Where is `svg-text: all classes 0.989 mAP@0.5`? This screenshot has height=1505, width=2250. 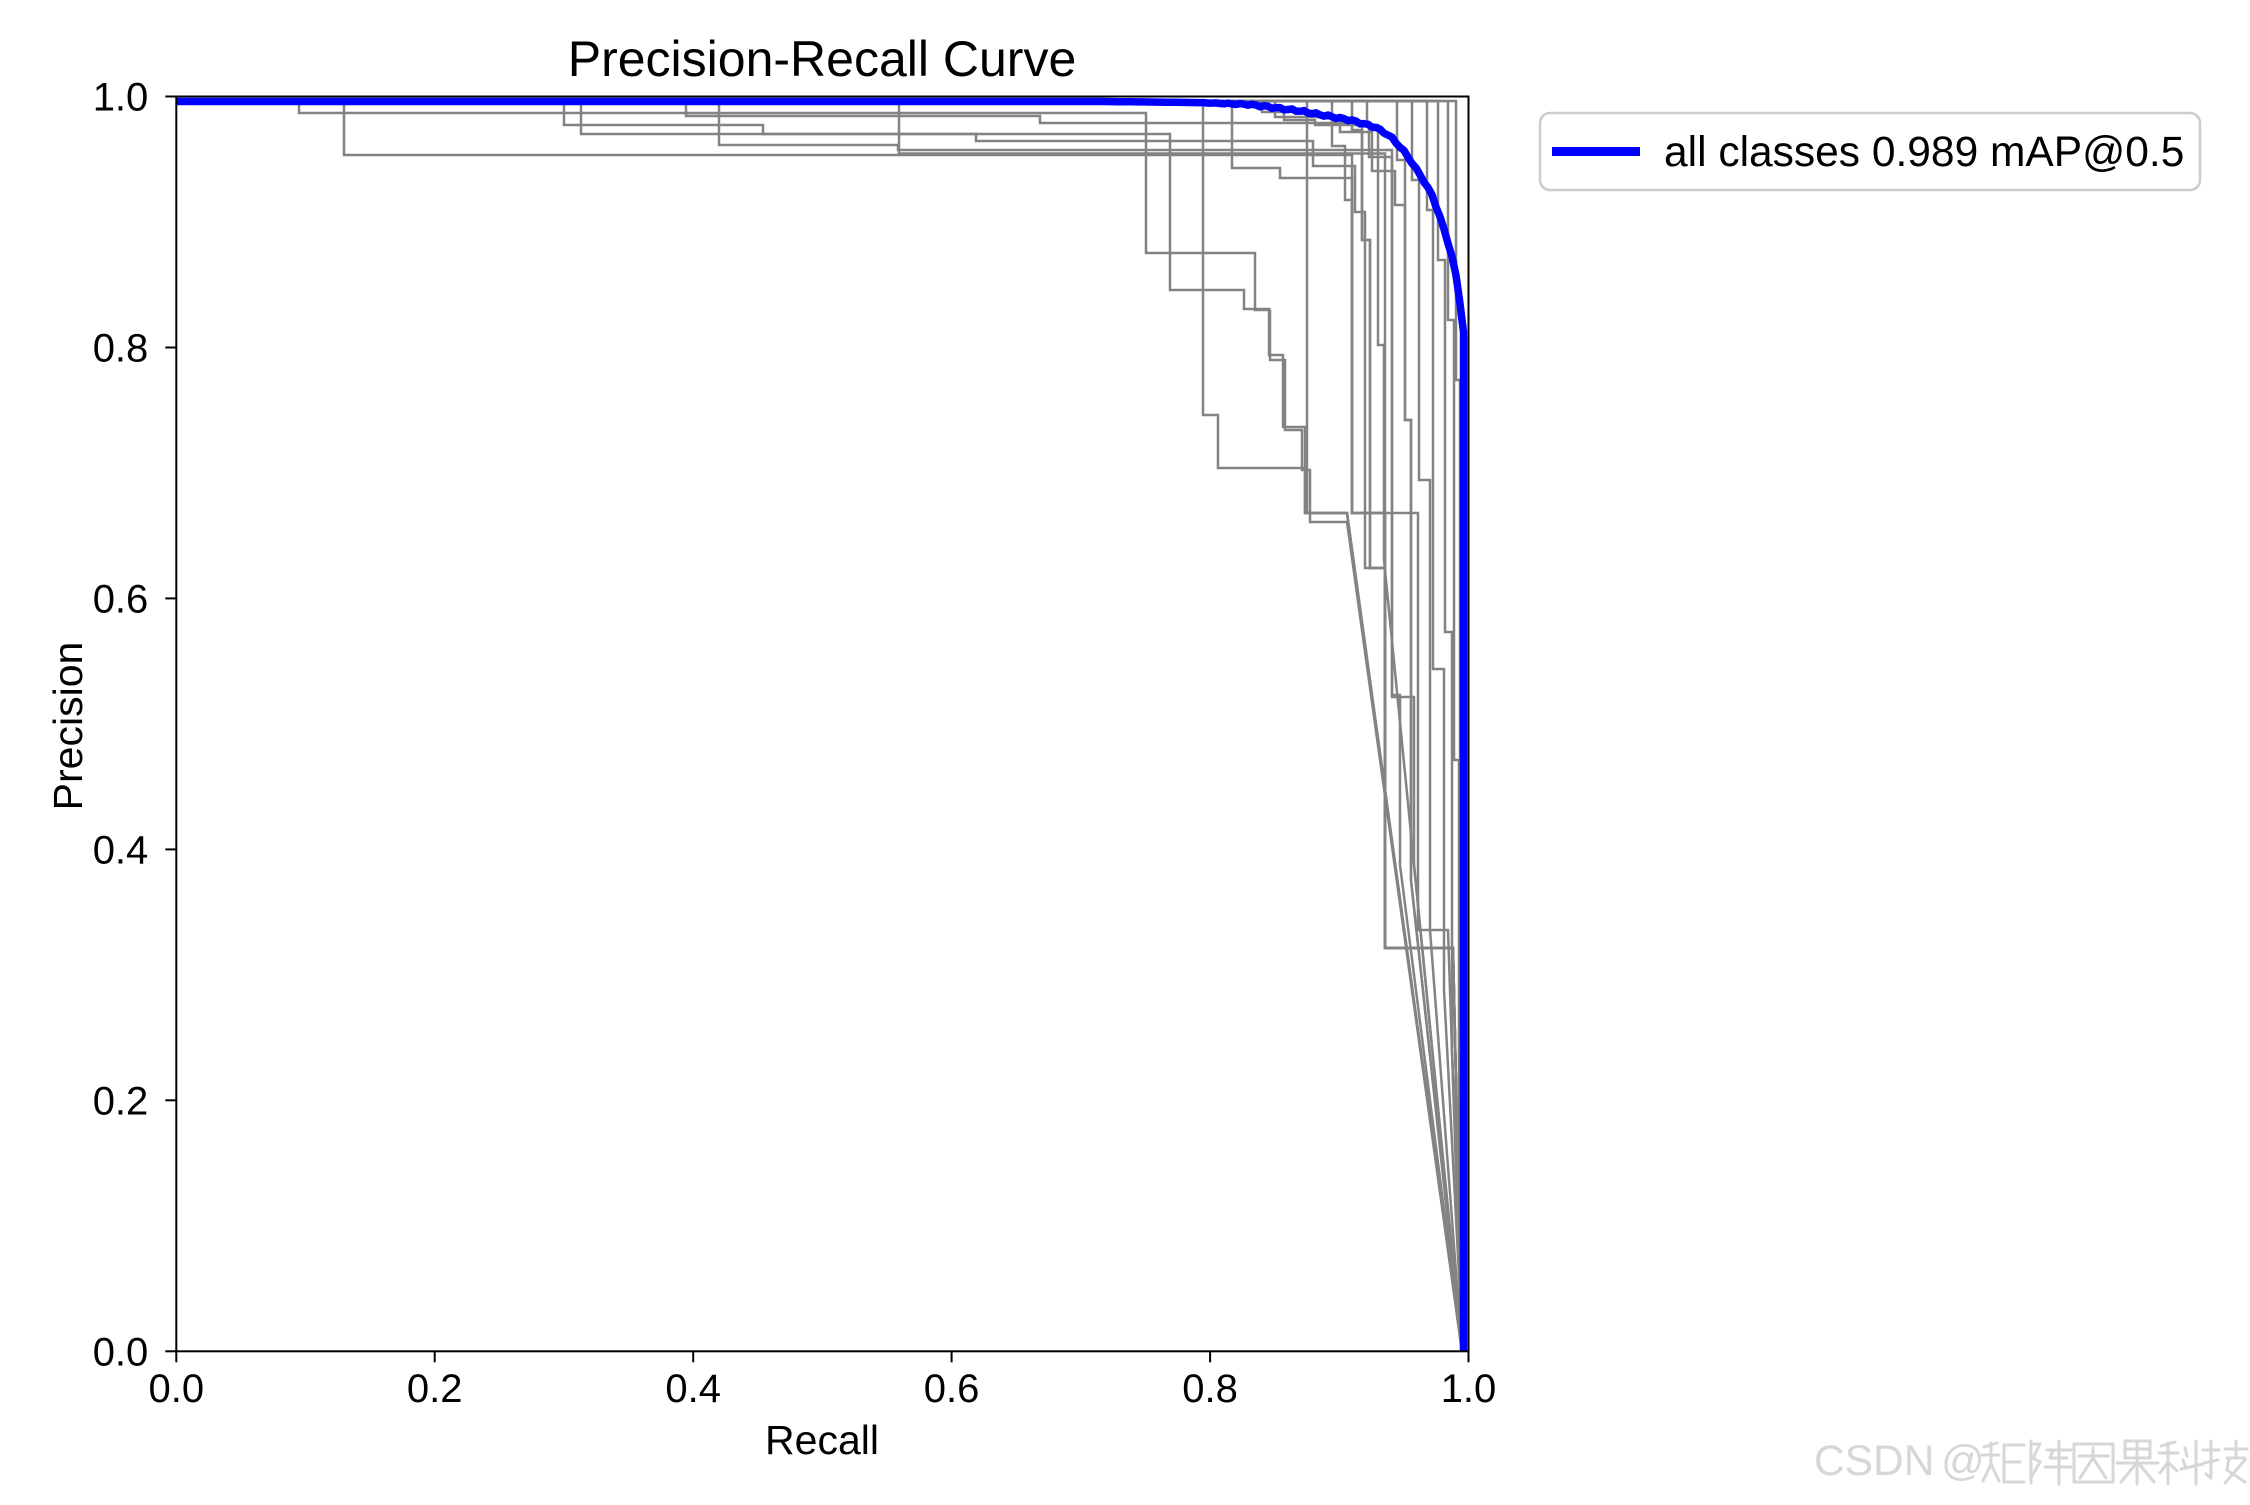
svg-text: all classes 0.989 mAP@0.5 is located at coordinates (1924, 152).